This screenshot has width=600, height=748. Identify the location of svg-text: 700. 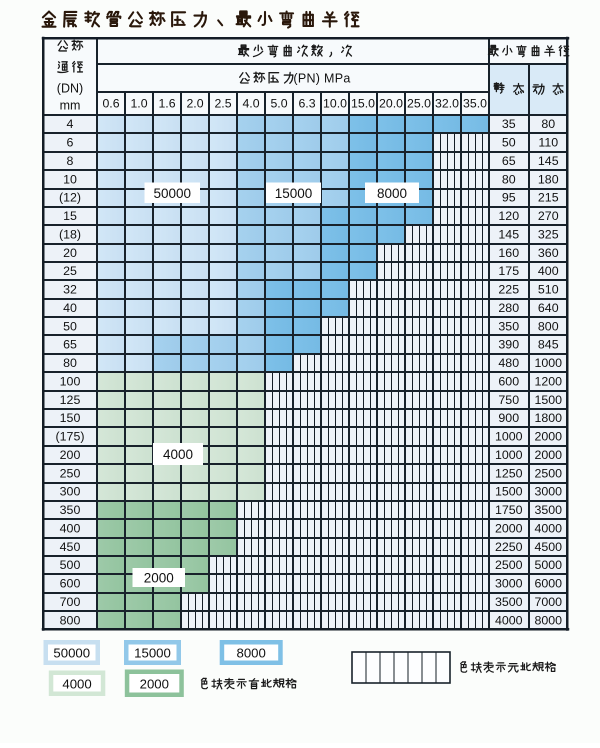
(70, 602).